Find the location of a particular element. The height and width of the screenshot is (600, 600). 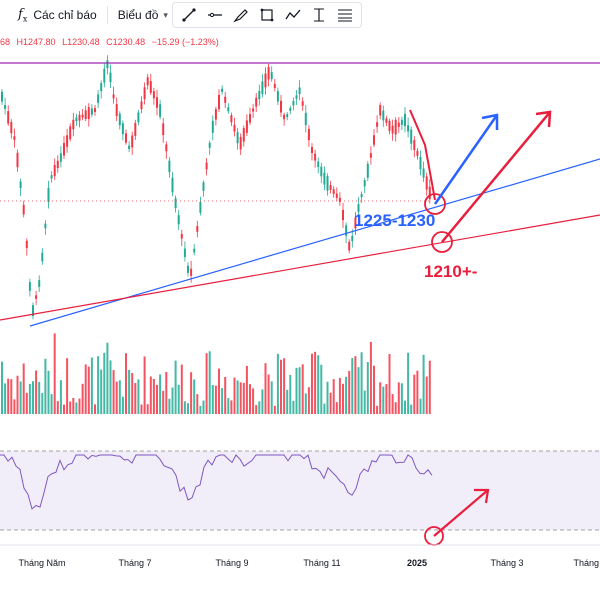

indicators-label: Các chỉ báo is located at coordinates (65, 15).